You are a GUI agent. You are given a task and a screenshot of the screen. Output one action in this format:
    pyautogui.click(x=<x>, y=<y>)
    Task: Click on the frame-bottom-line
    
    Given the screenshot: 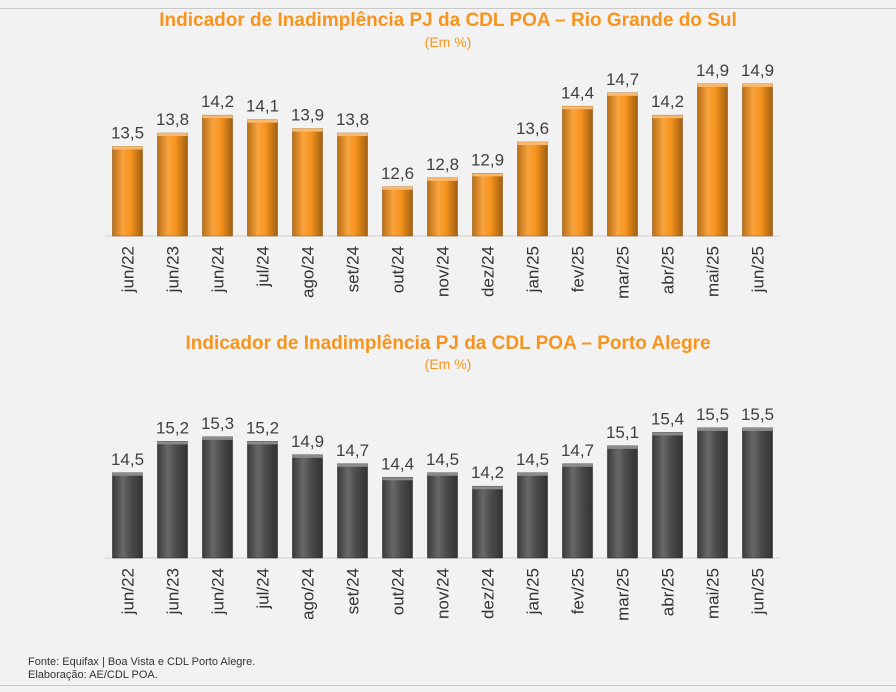 What is the action you would take?
    pyautogui.click(x=448, y=685)
    